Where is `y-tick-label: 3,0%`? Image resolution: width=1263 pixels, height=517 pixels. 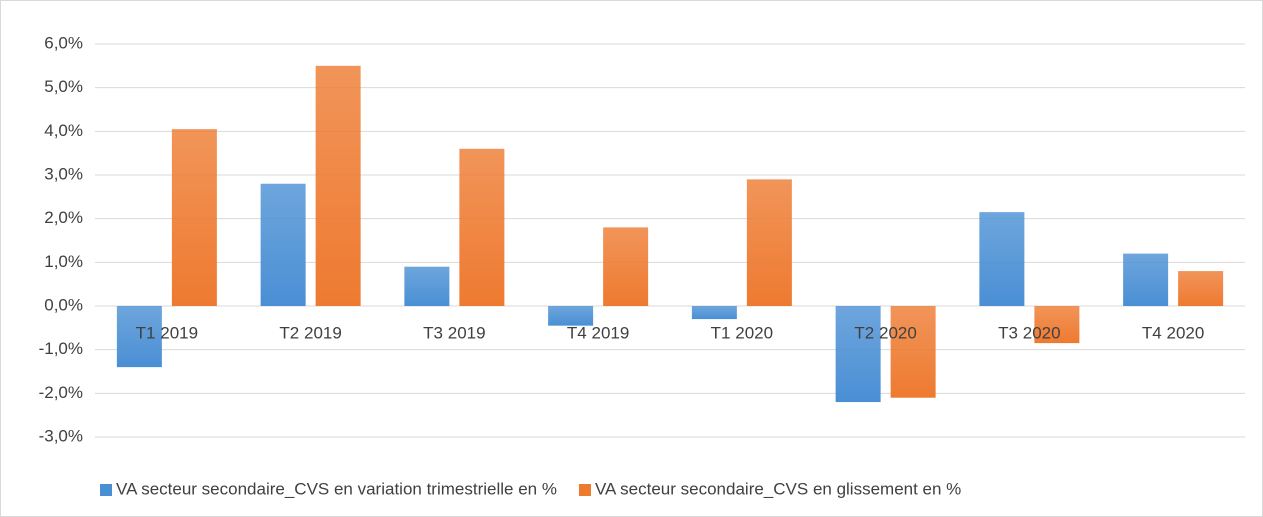
y-tick-label: 3,0% is located at coordinates (63, 173).